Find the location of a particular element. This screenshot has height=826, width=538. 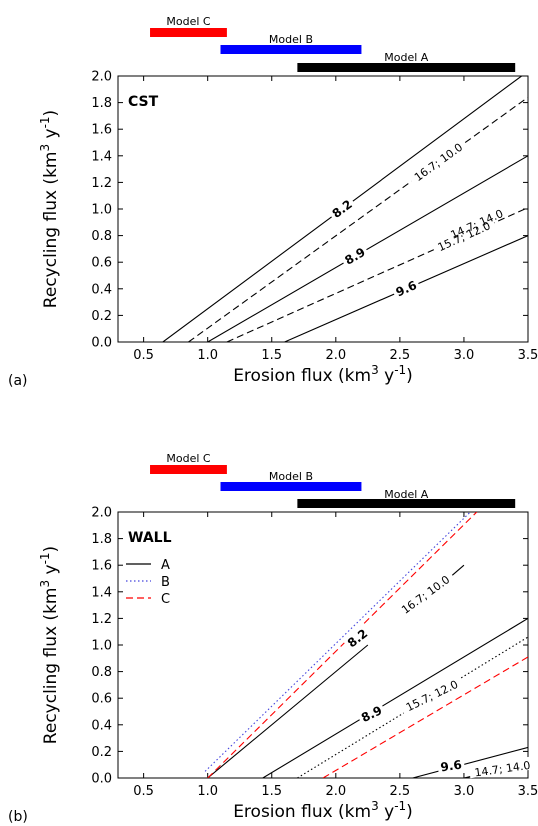

y-tick-label: 0.0 is located at coordinates (101, 779).